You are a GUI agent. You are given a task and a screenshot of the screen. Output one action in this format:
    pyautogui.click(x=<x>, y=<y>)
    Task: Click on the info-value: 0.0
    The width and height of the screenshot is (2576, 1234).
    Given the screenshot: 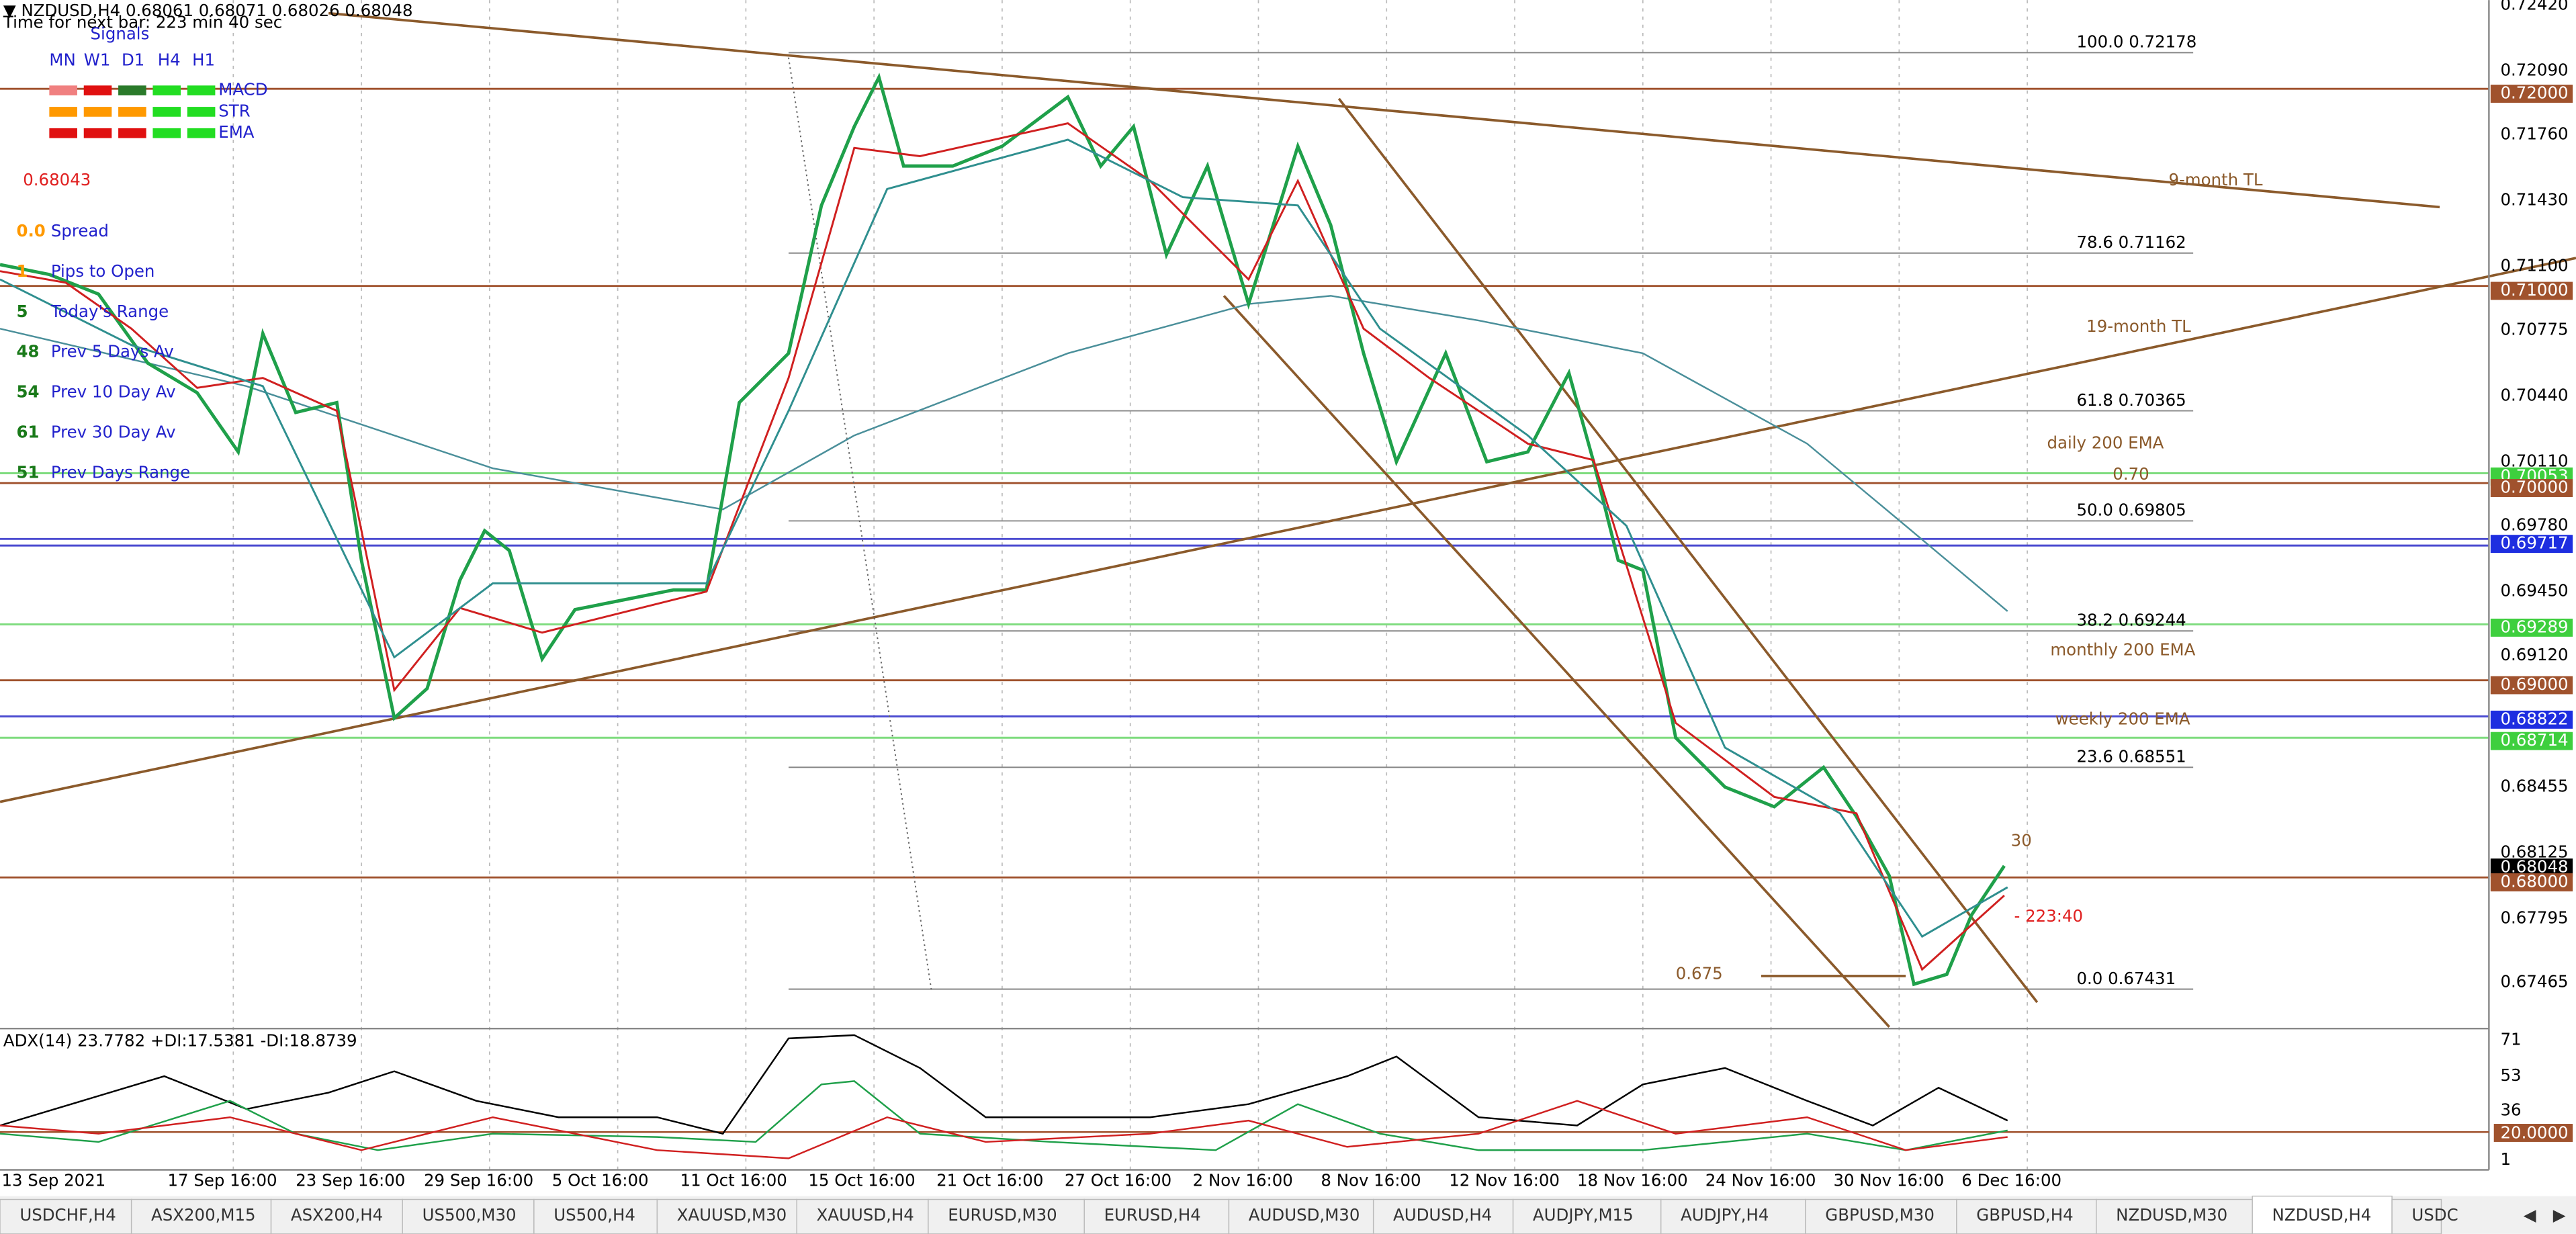 What is the action you would take?
    pyautogui.click(x=31, y=230)
    